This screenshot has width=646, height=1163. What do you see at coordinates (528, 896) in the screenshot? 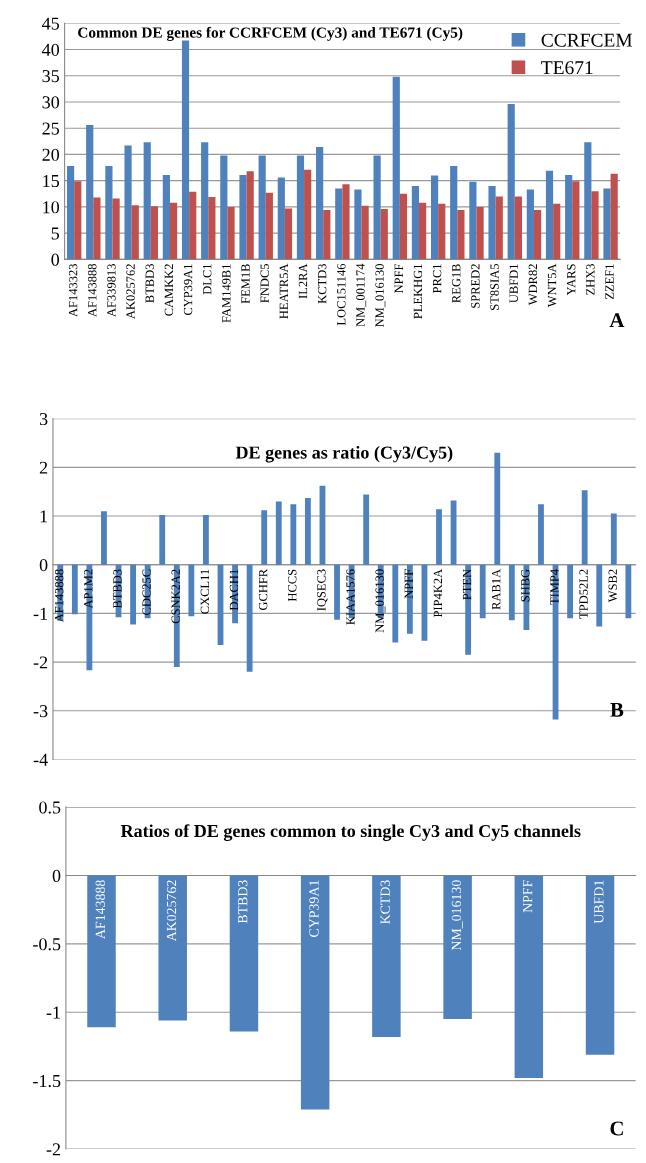
I see `x-tick-label: NPFF` at bounding box center [528, 896].